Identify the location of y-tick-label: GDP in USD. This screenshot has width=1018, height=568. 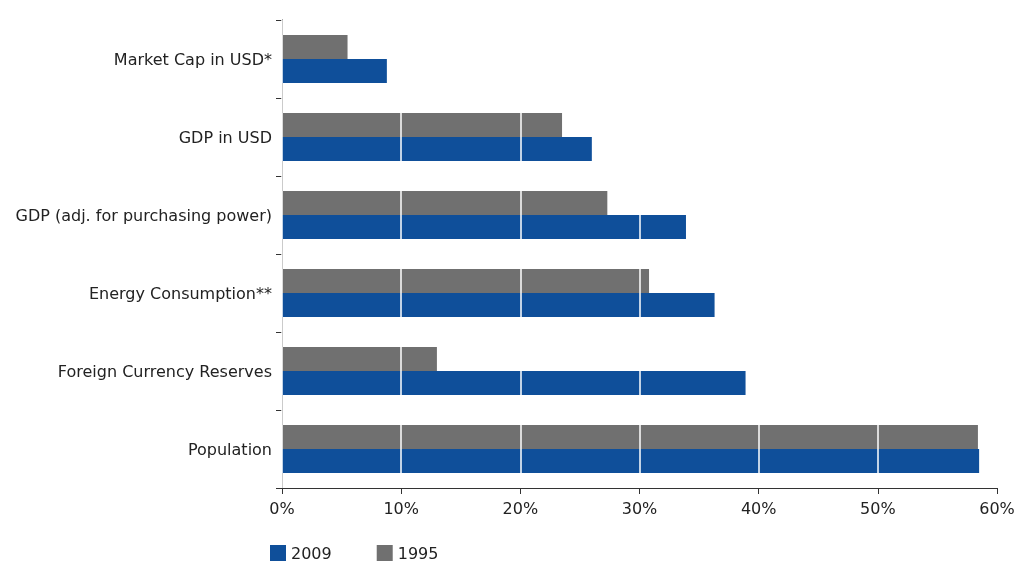
(225, 137).